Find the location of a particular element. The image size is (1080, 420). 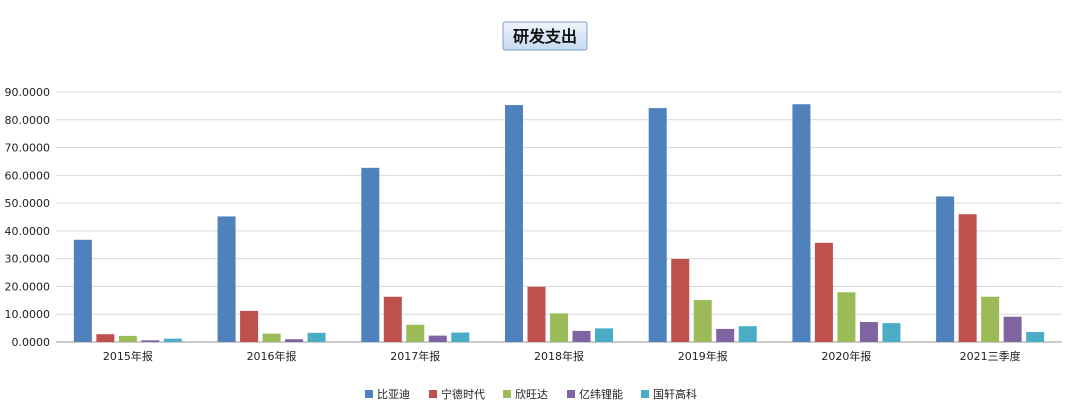

title-background is located at coordinates (545, 36).